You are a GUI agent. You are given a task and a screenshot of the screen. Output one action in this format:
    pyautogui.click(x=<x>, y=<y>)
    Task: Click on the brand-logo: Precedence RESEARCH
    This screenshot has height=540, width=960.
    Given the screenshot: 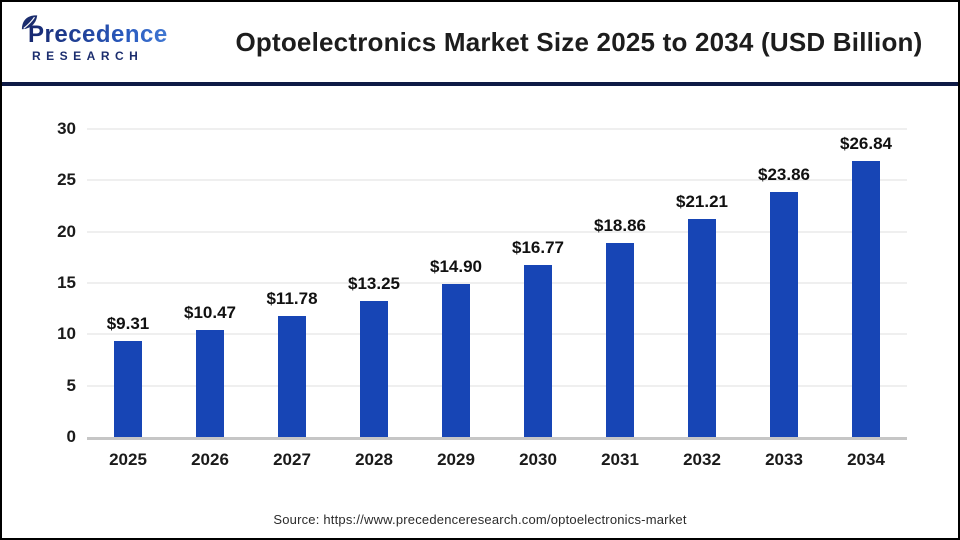 What is the action you would take?
    pyautogui.click(x=117, y=38)
    